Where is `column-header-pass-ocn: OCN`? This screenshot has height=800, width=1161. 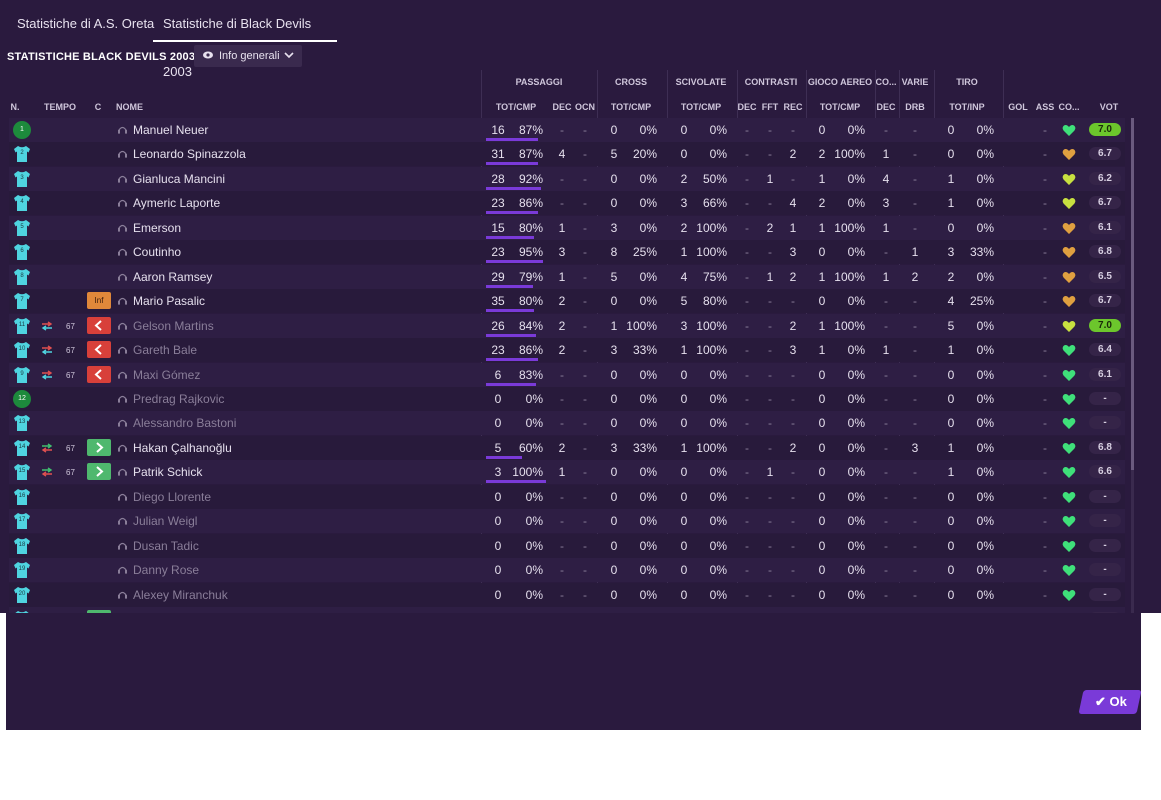
column-header-pass-ocn: OCN is located at coordinates (585, 107).